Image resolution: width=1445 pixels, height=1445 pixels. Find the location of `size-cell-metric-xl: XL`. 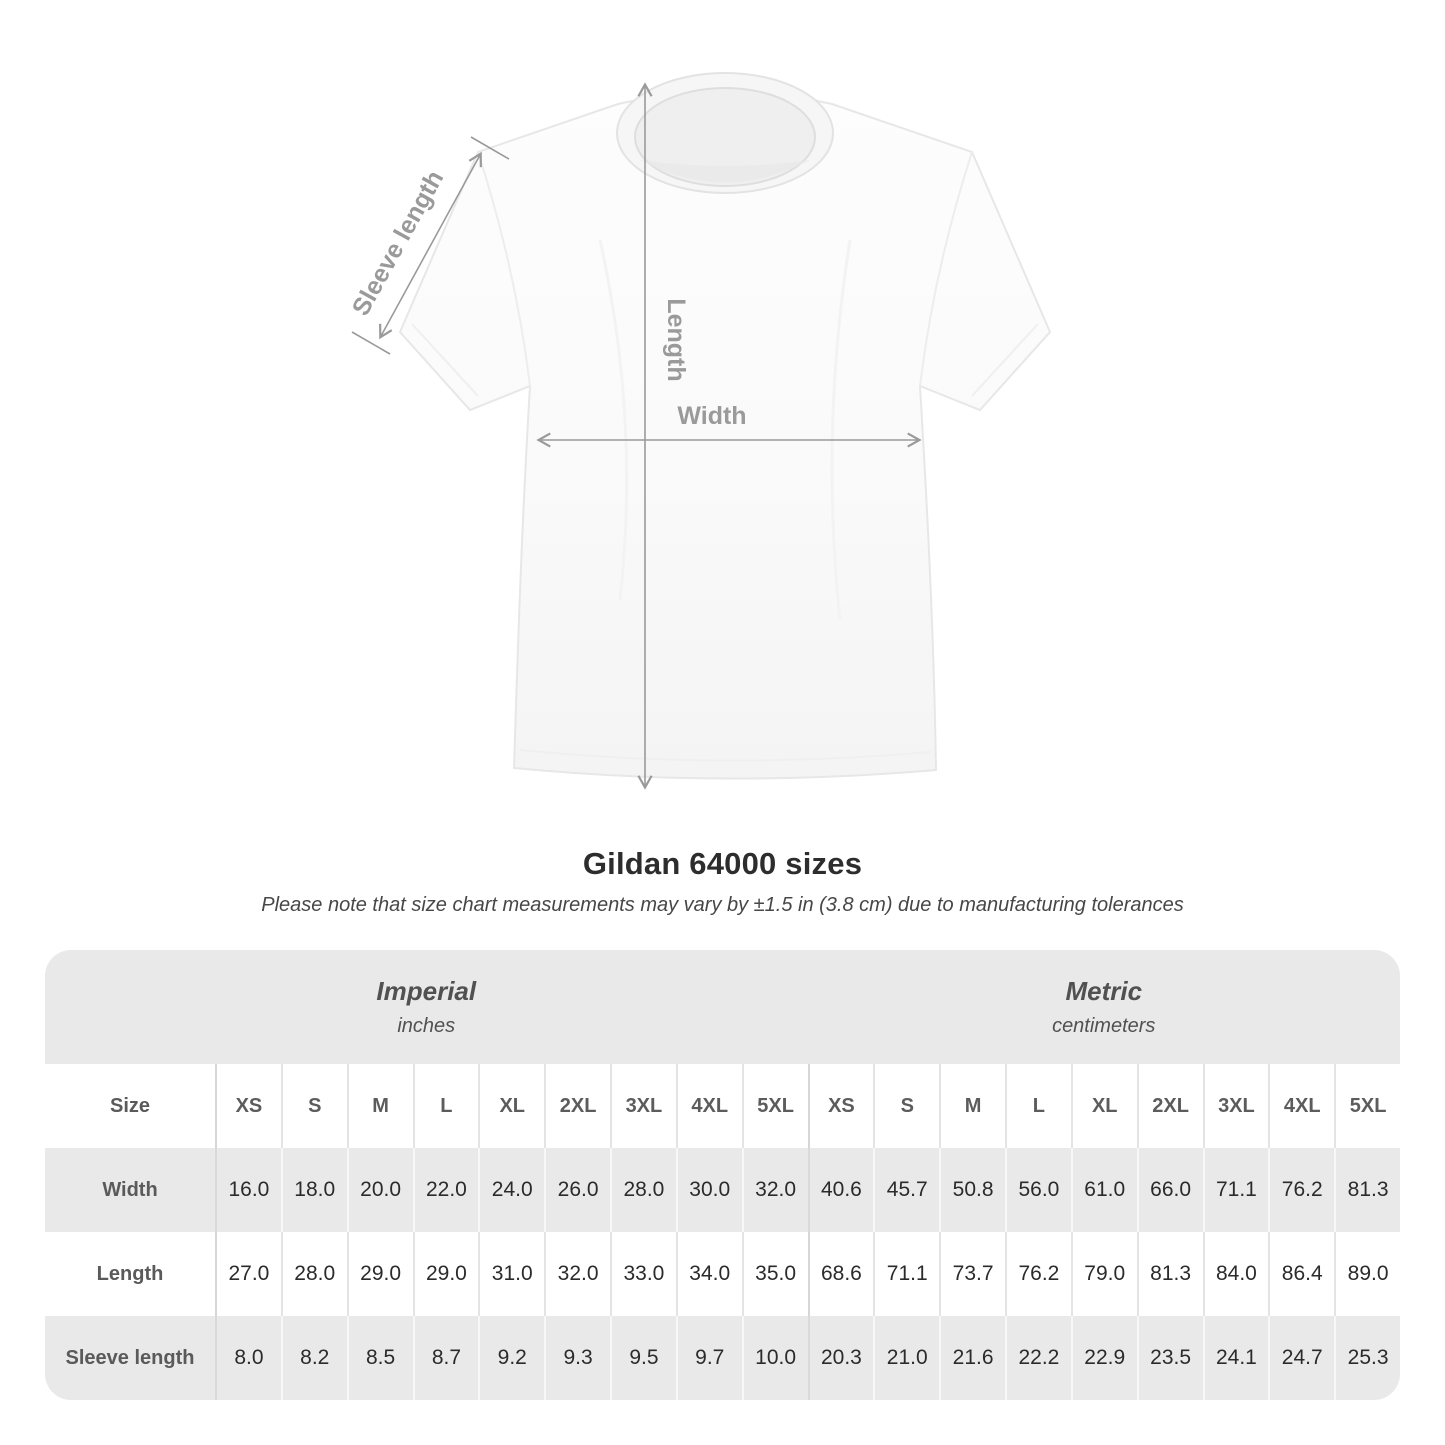

size-cell-metric-xl: XL is located at coordinates (1103, 1106).